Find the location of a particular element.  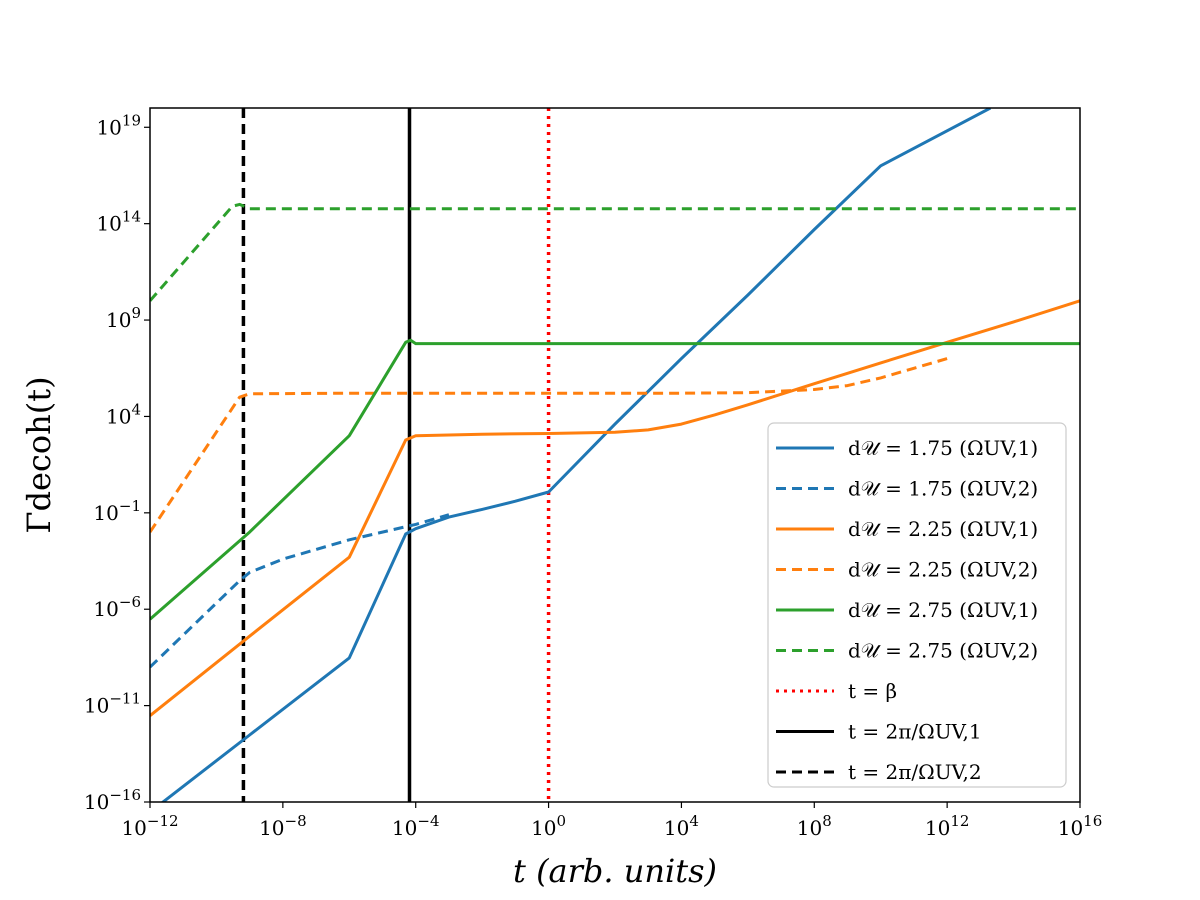

legend-label-9: t = 2π/ΩUV,2 is located at coordinates (915, 772).